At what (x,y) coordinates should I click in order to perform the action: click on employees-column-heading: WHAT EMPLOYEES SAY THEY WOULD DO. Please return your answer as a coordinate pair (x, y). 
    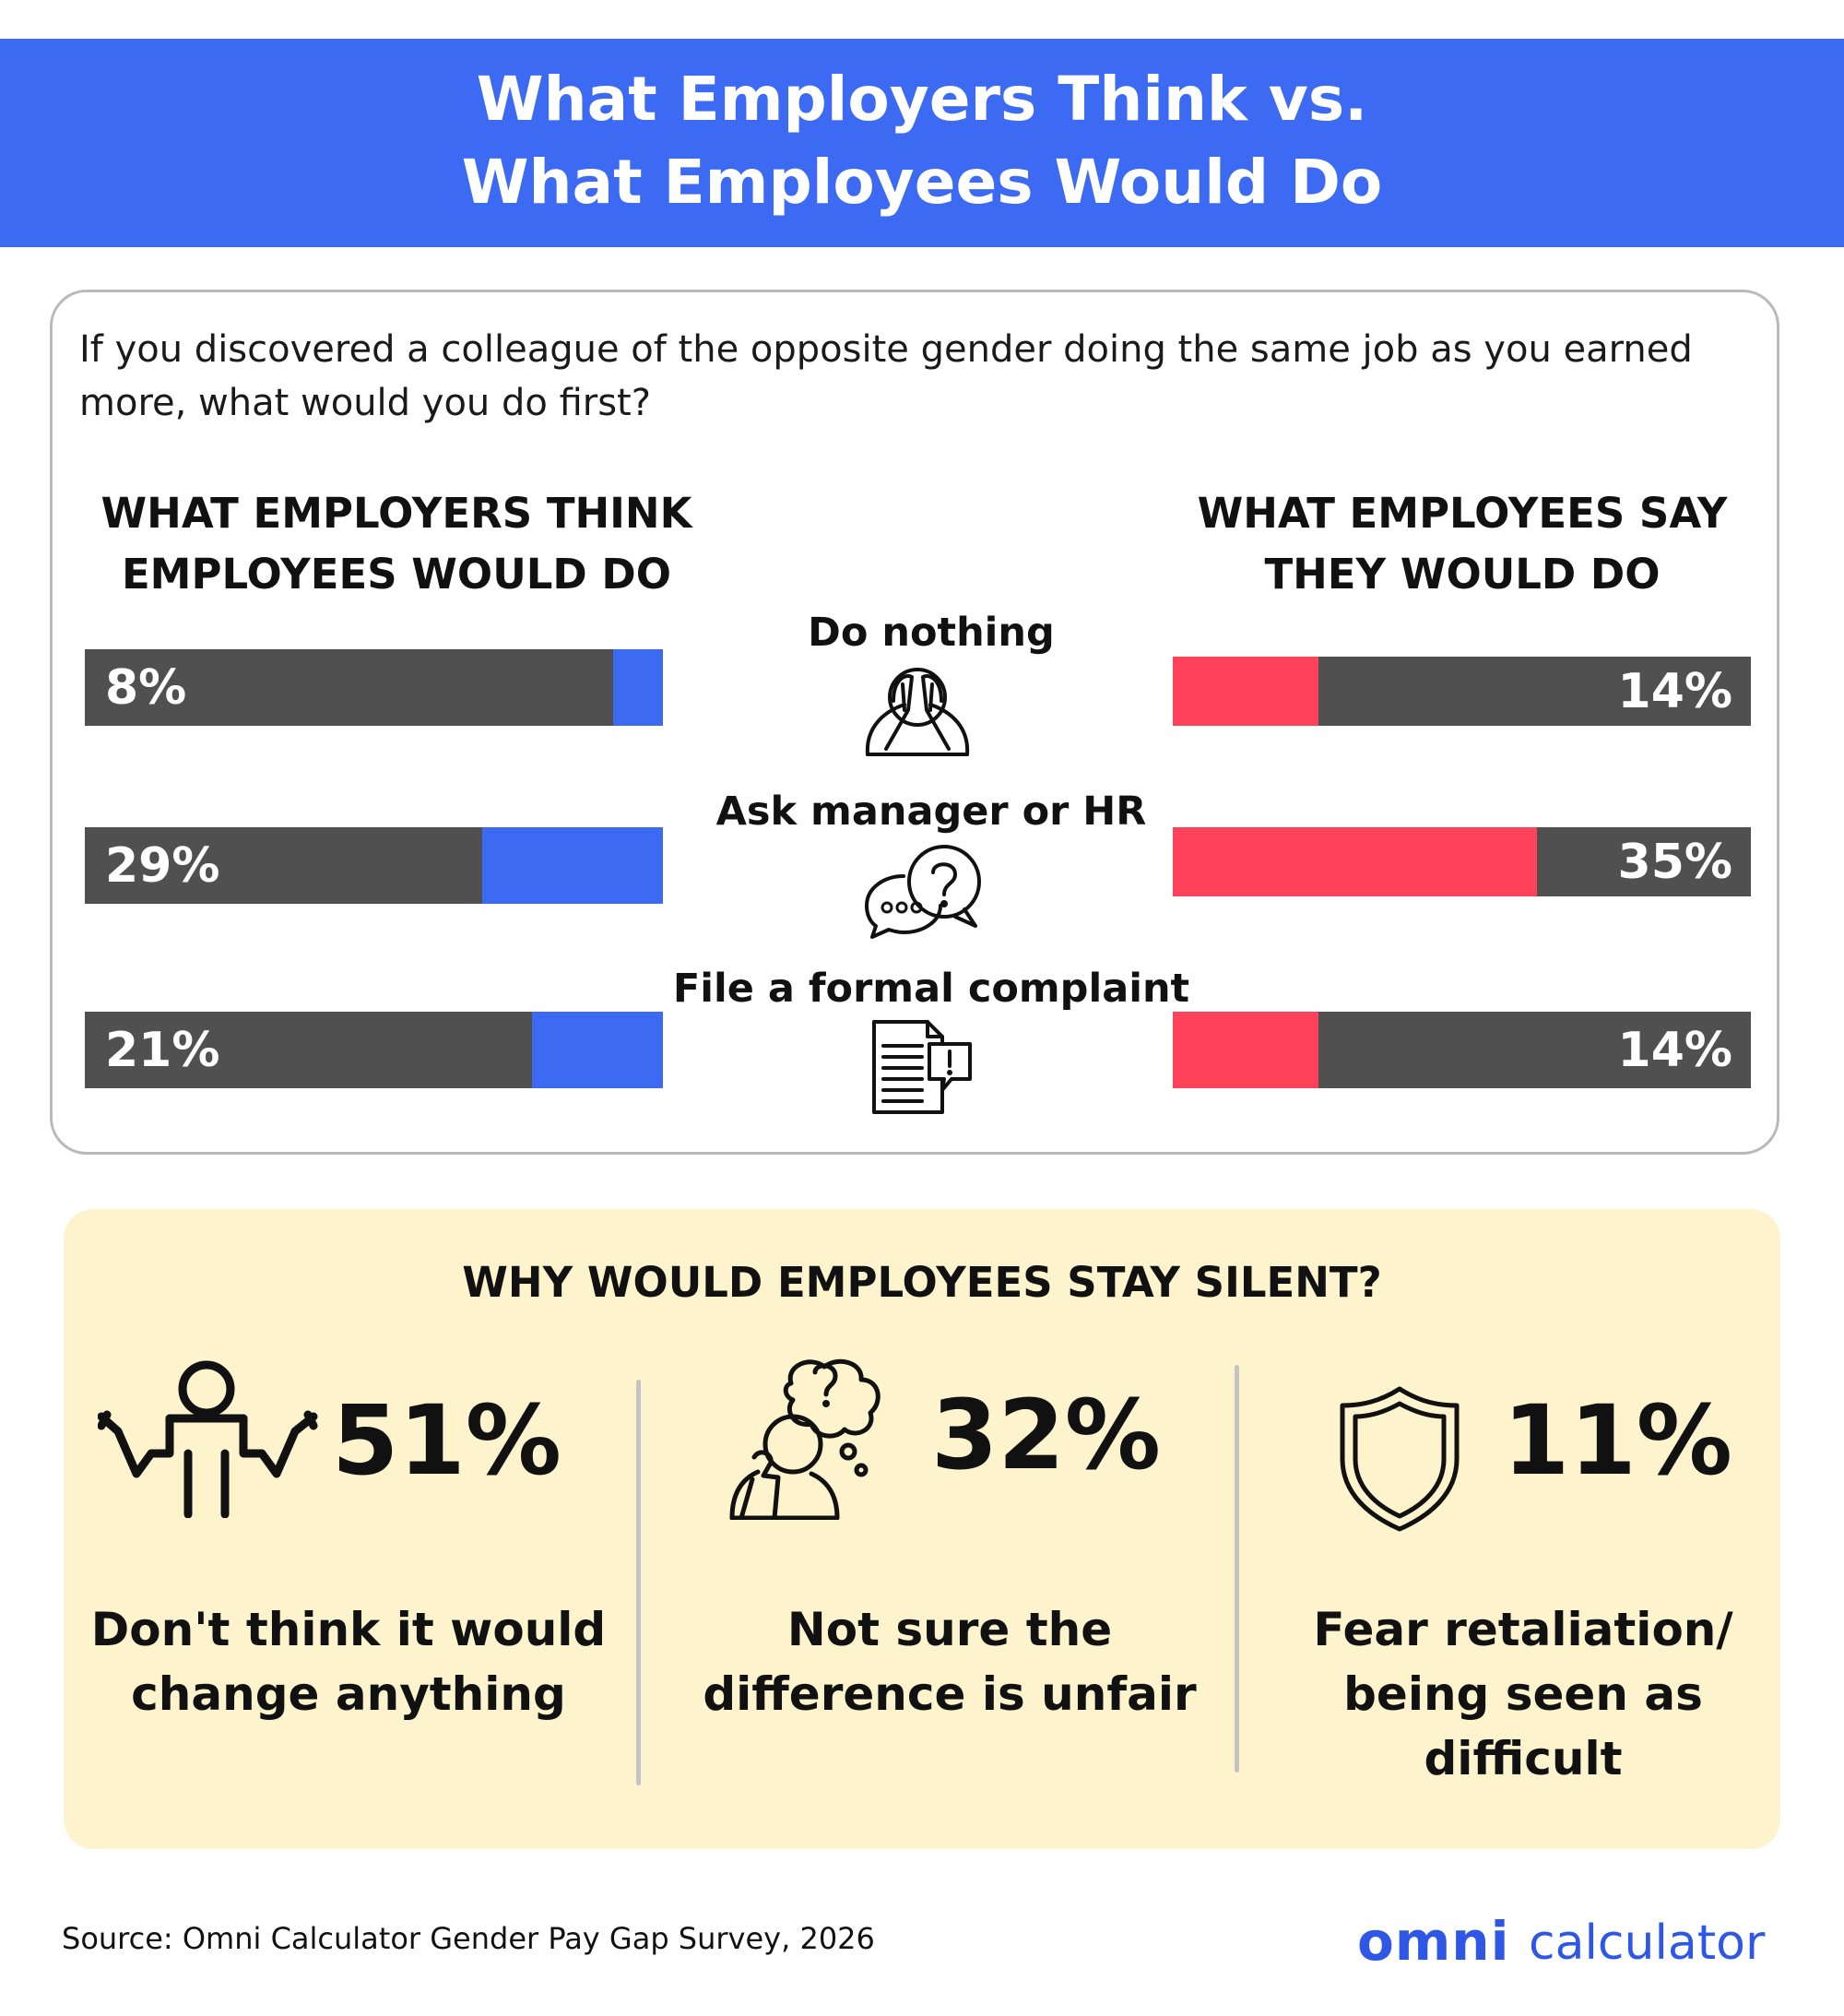
    Looking at the image, I should click on (1463, 544).